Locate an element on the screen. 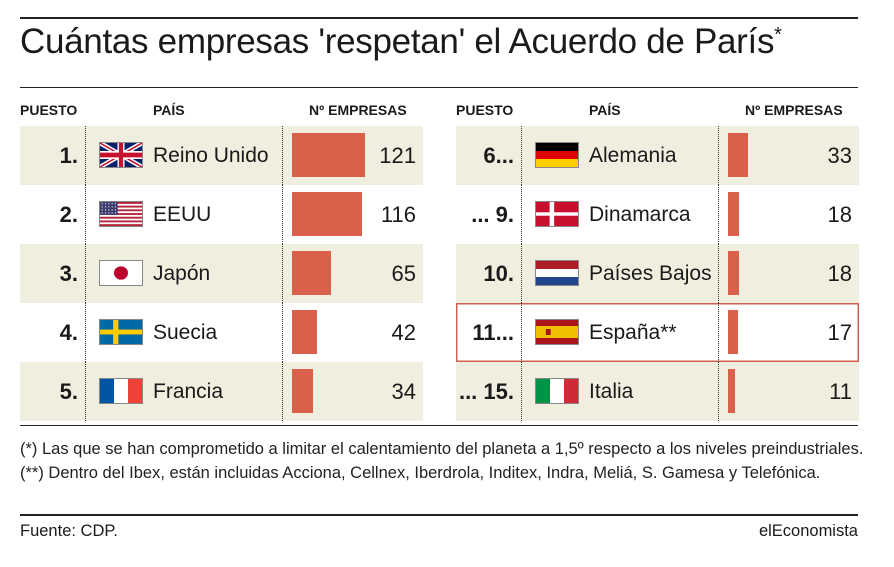 This screenshot has height=567, width=894. country-label: EEUU is located at coordinates (182, 214).